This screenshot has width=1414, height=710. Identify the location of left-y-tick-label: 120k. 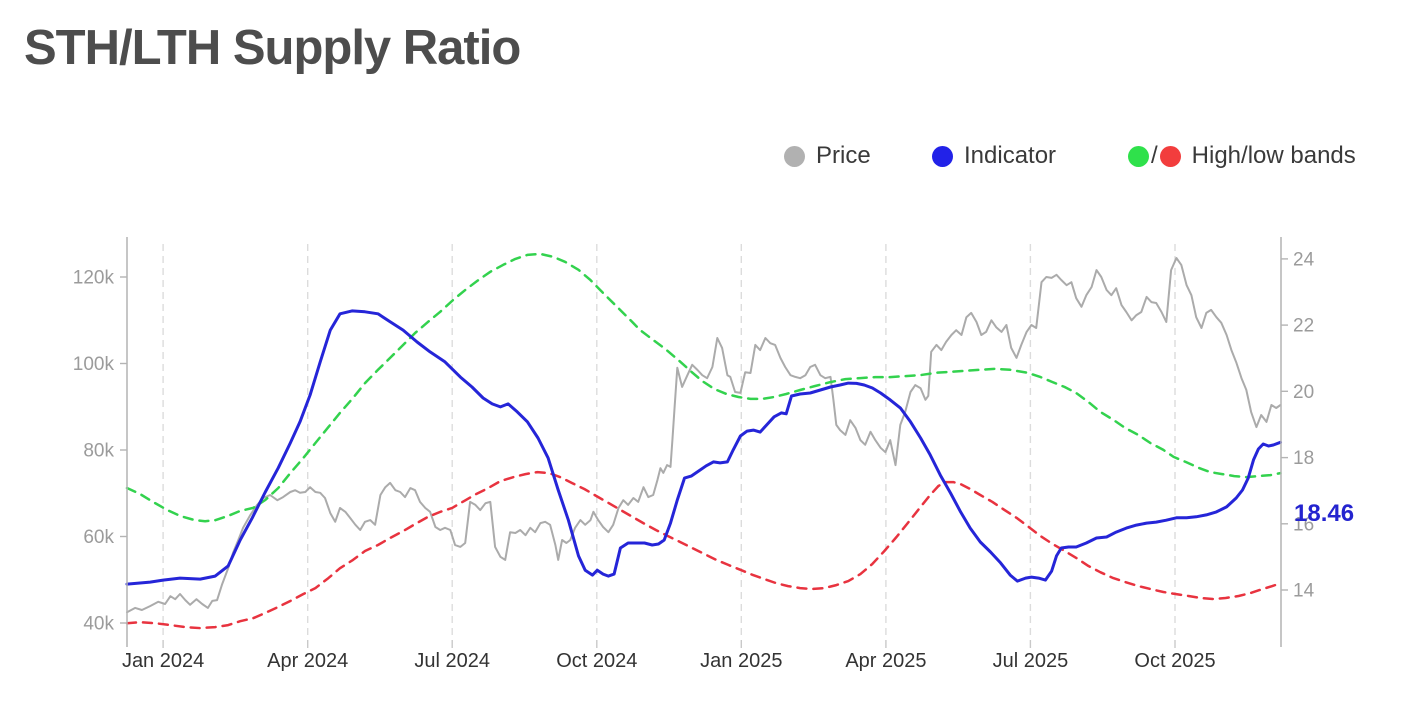
(94, 278).